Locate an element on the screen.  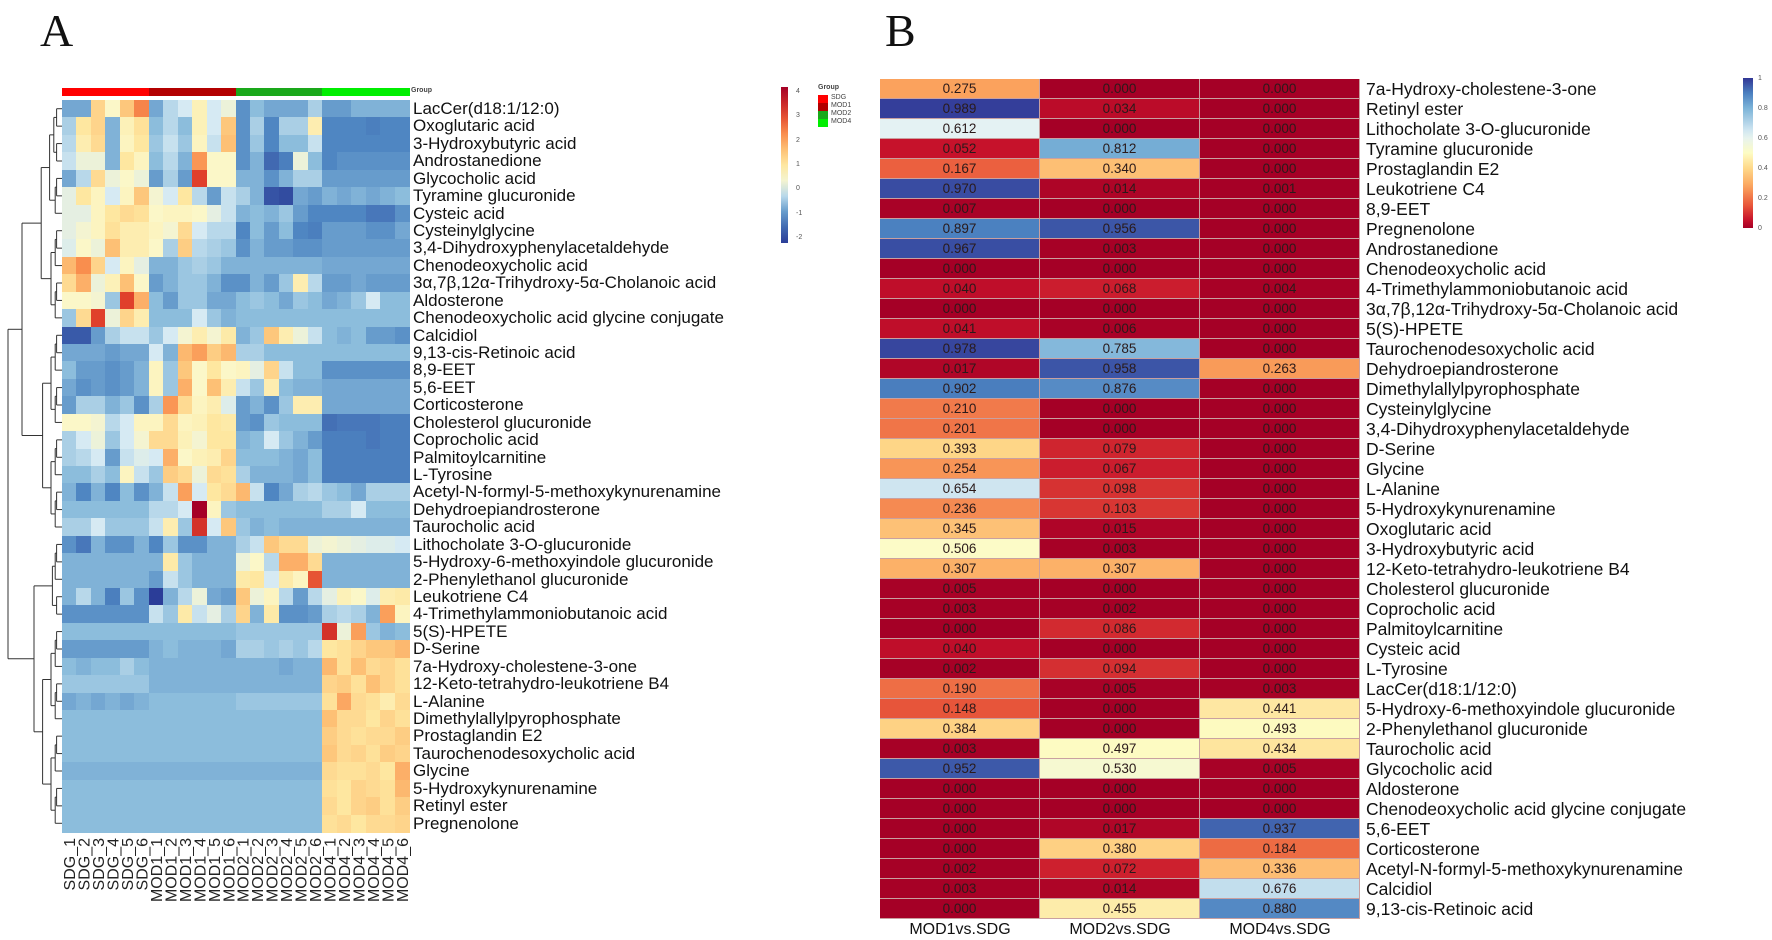
heatmap-b-cell: 0.079 is located at coordinates (1120, 449).